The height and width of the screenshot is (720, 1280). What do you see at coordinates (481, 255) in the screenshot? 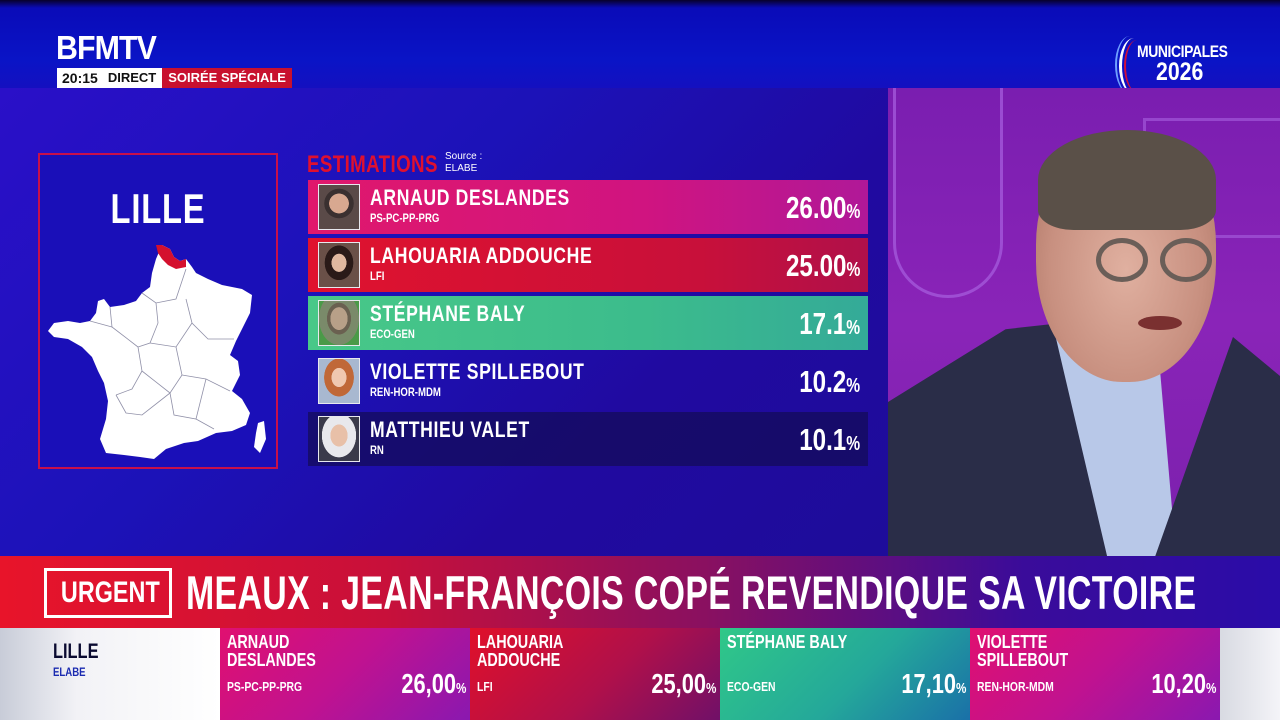
I see `candidate-name: LAHOUARIA ADDOUCHE` at bounding box center [481, 255].